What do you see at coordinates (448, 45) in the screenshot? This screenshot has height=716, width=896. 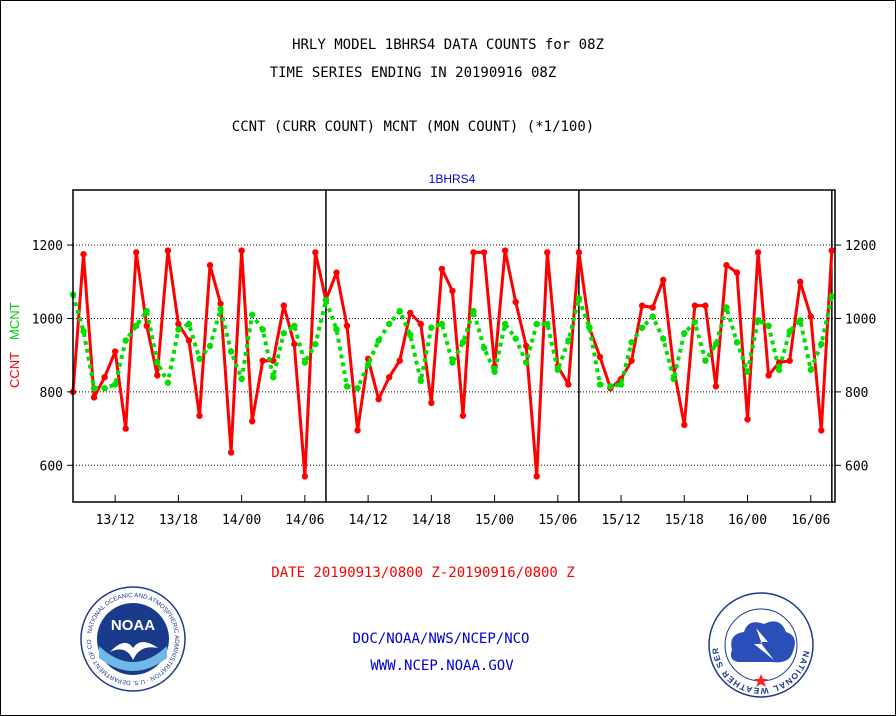 I see `chart-title-line-1: HRLY MODEL 1BHRS4 DATA COUNTS for 08Z` at bounding box center [448, 45].